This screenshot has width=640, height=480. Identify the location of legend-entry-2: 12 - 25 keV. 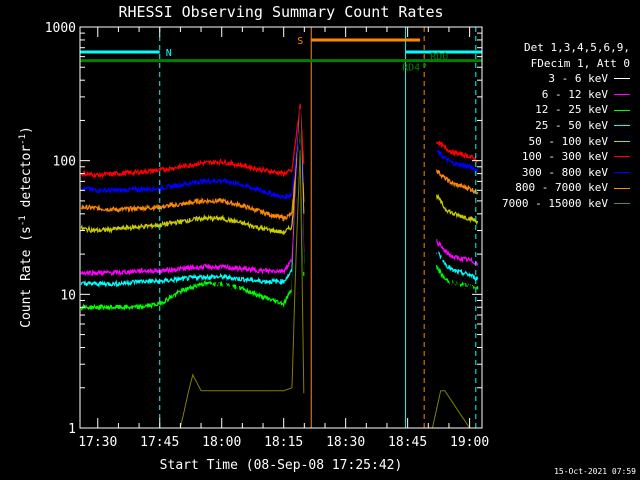
(554, 110).